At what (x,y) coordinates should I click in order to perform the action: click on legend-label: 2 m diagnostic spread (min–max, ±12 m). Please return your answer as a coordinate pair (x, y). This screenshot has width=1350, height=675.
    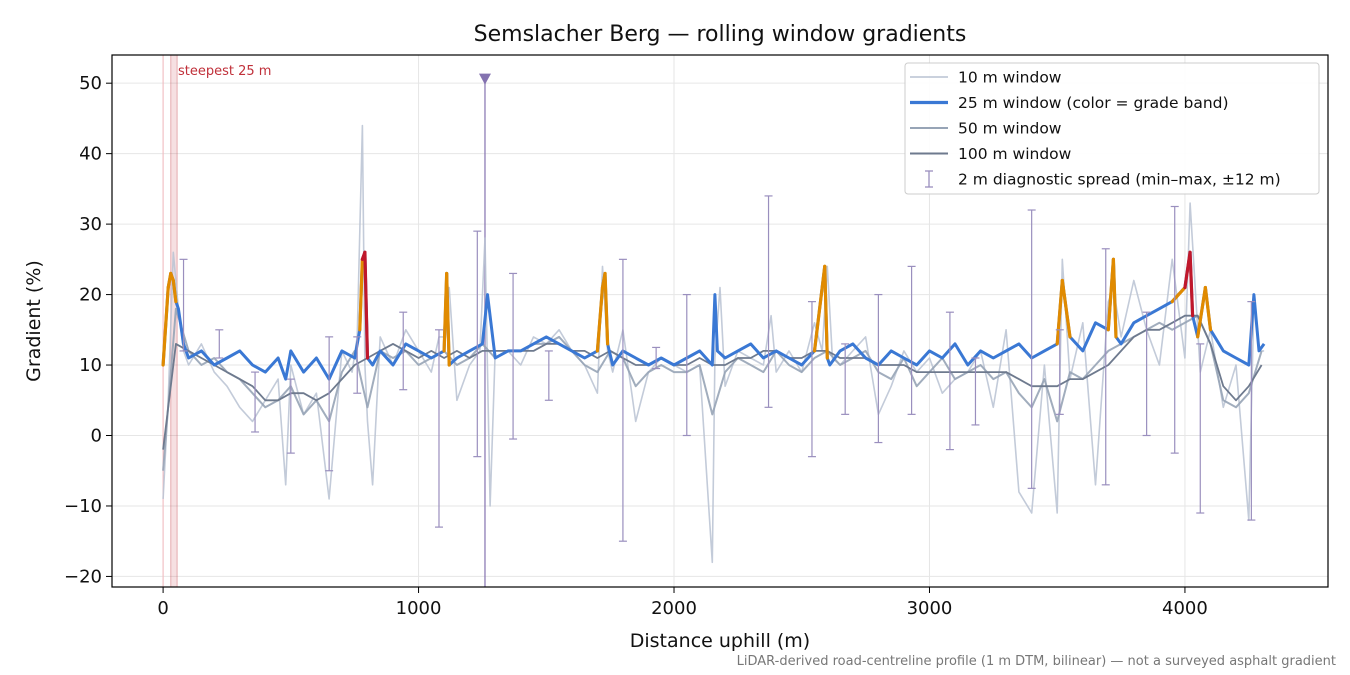
    Looking at the image, I should click on (1119, 180).